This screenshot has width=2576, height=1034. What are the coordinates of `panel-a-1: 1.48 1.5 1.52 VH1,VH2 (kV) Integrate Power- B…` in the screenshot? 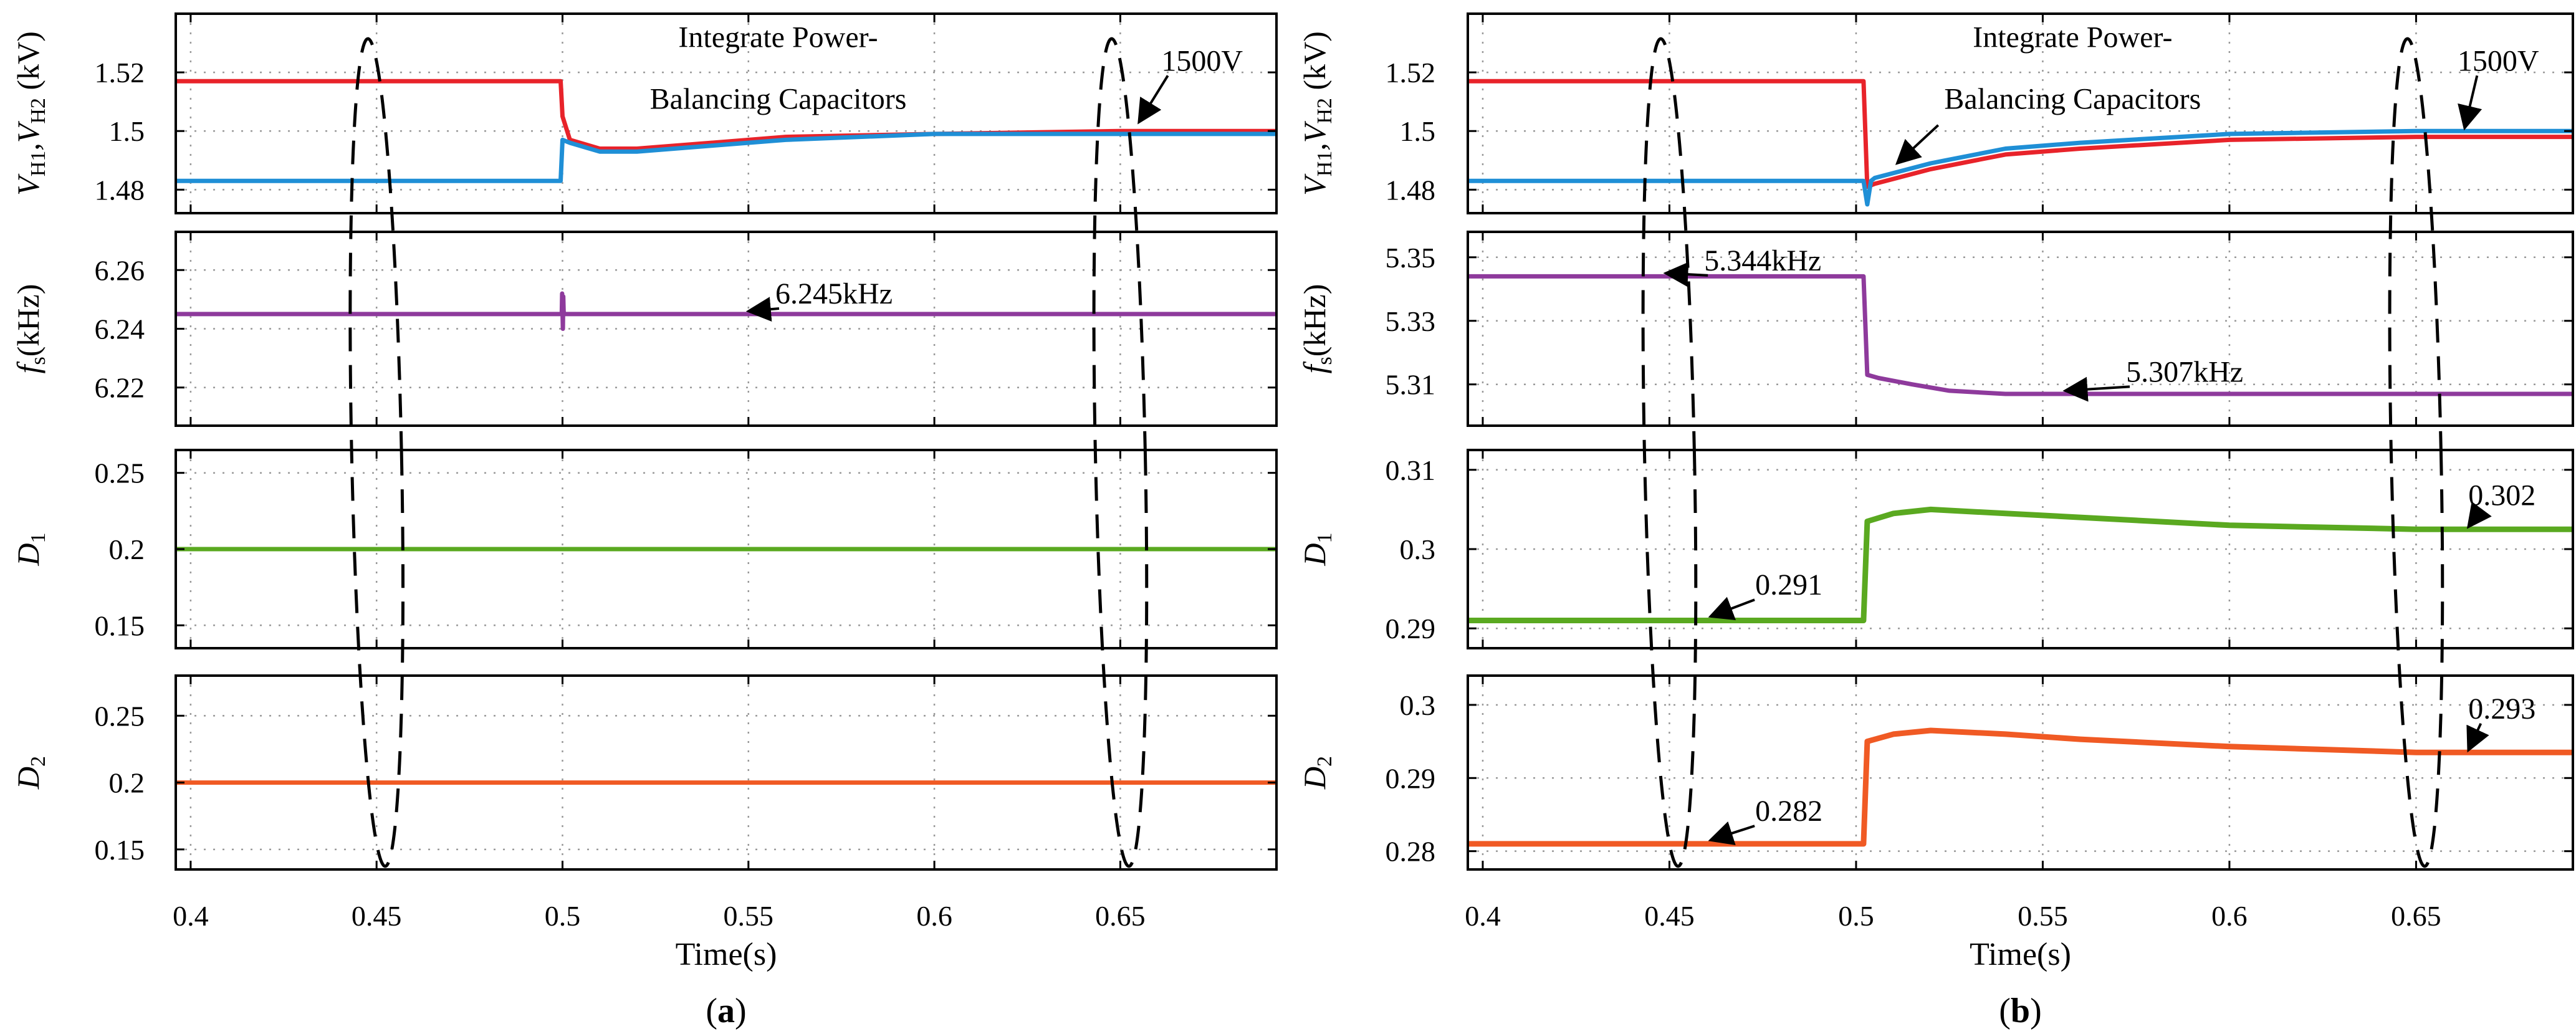 It's located at (645, 113).